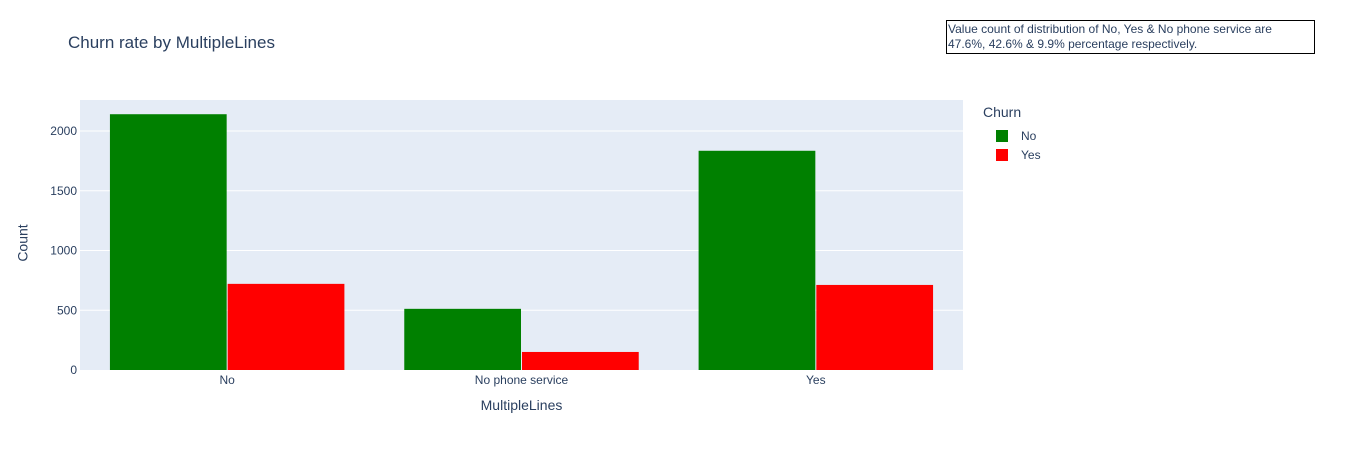 The image size is (1364, 450). Describe the element at coordinates (816, 380) in the screenshot. I see `x-tick-label-2: Yes` at that location.